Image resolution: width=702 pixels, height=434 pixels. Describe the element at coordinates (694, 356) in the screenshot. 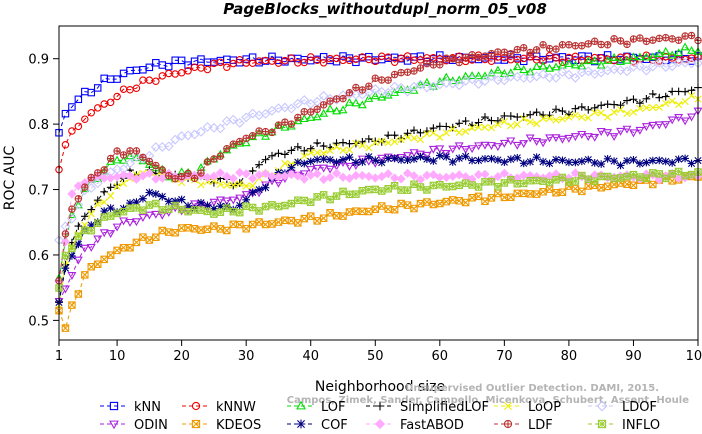

I see `x-tick-label-100: 100` at that location.